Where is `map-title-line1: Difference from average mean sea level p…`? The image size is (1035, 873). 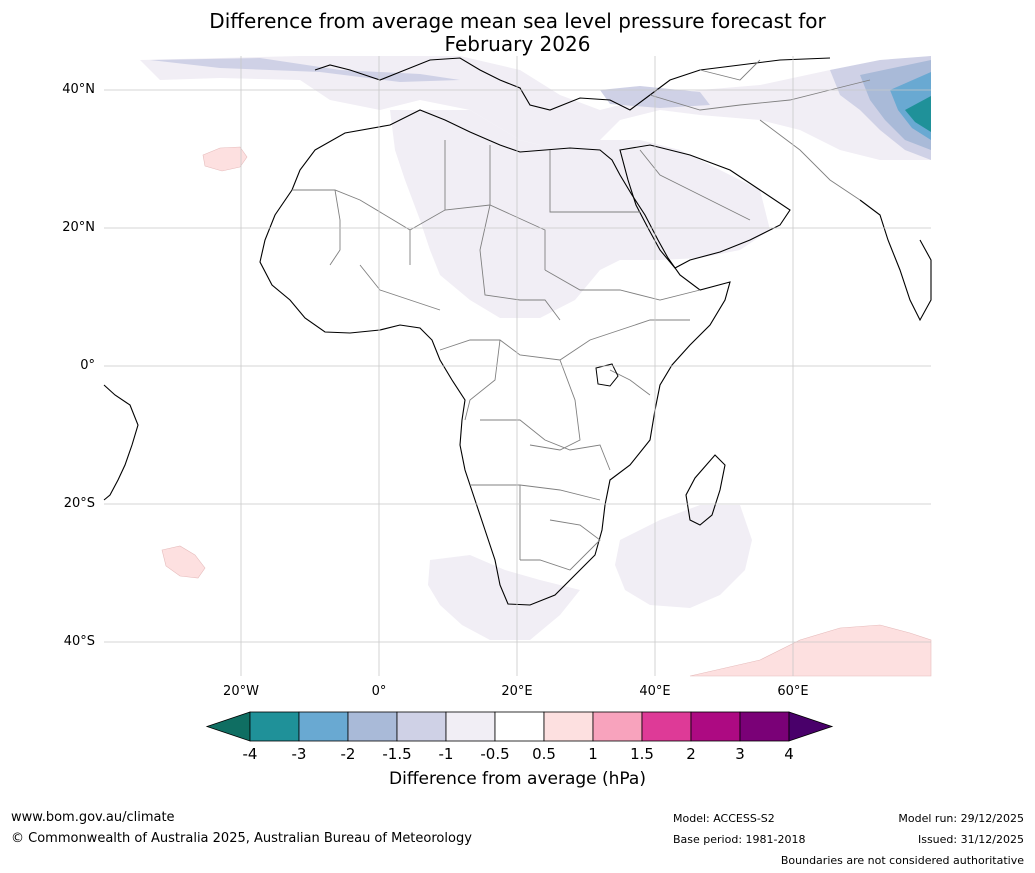
map-title-line1: Difference from average mean sea level p… is located at coordinates (517, 21).